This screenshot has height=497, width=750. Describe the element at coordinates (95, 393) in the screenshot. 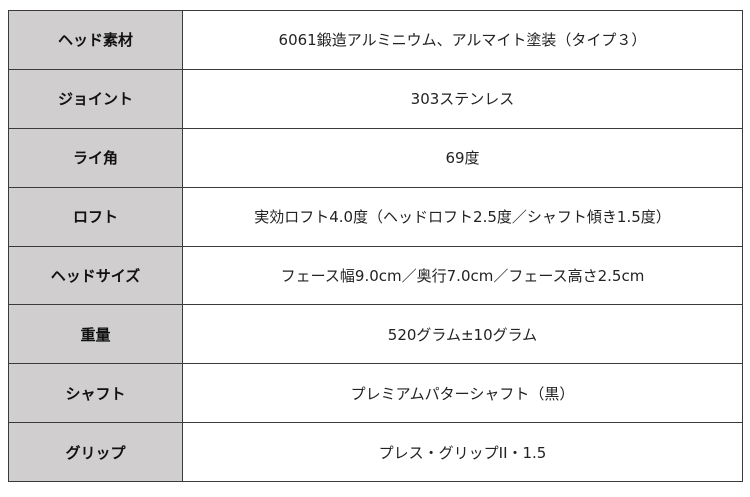

I see `spec-label: シャフト` at that location.